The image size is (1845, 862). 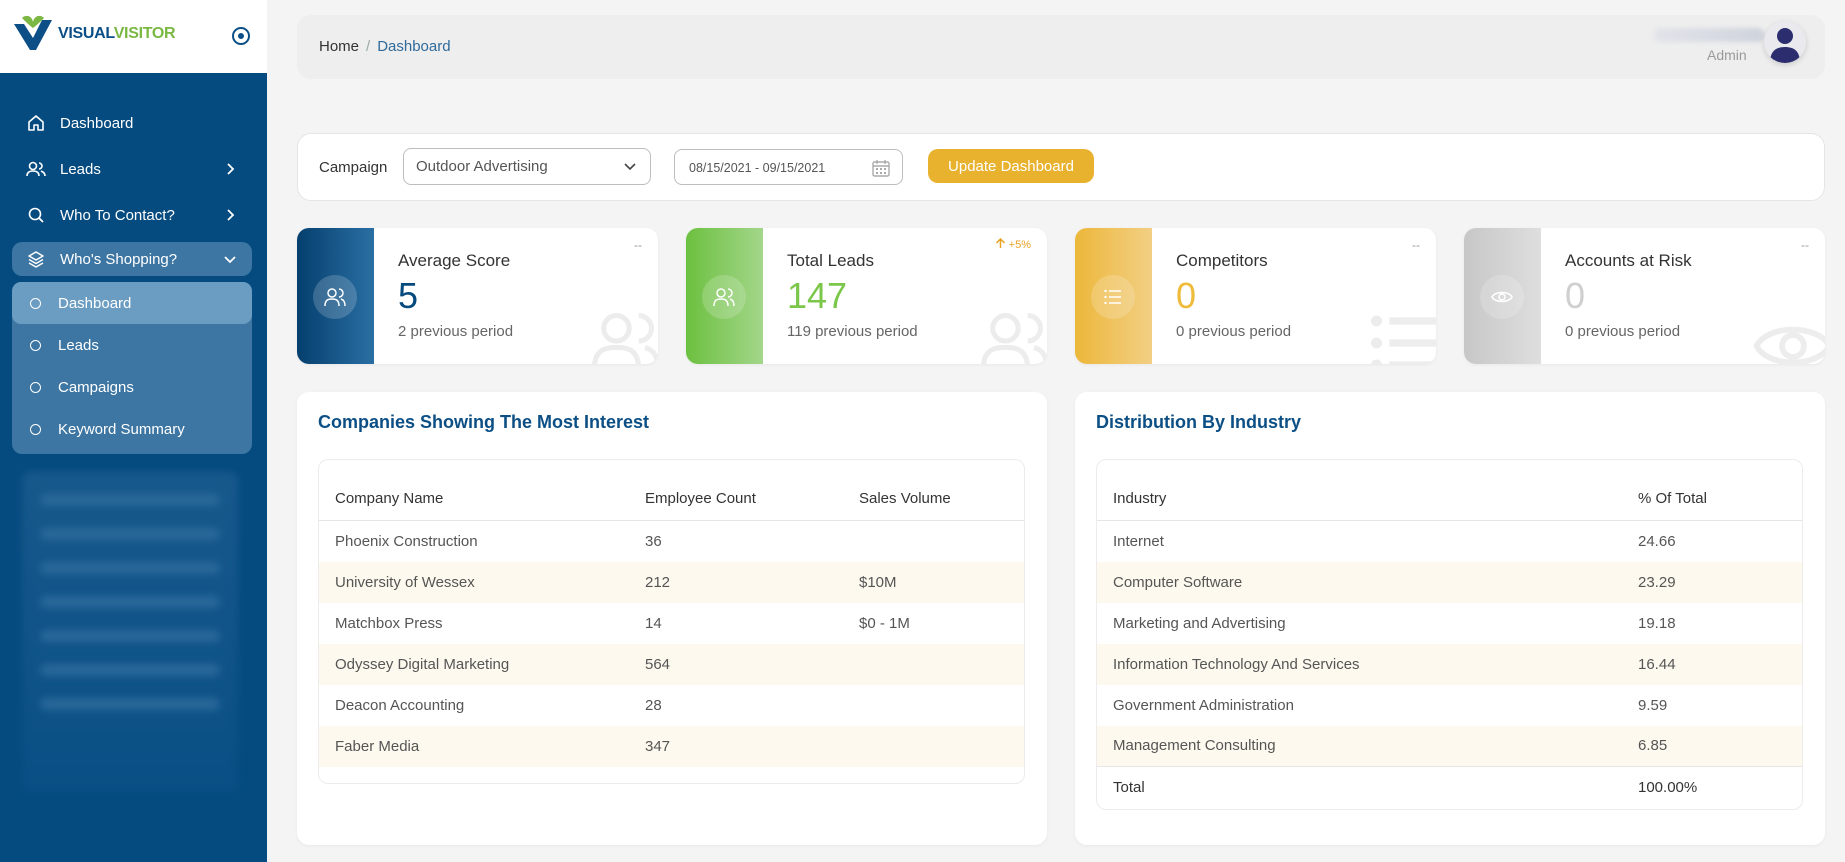 I want to click on blurred-user-name, so click(x=1709, y=35).